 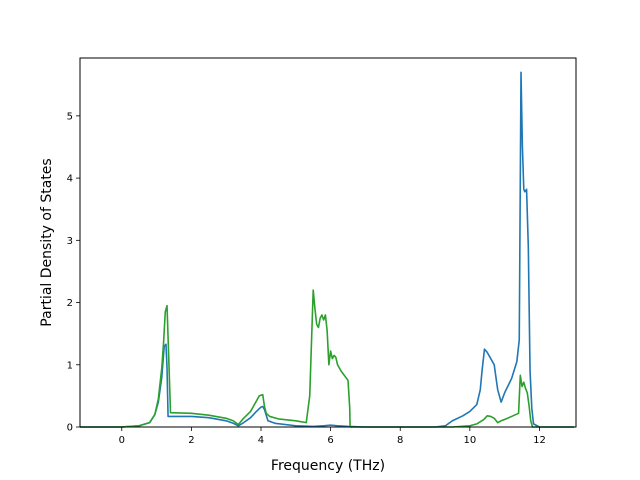 I want to click on y-tick-label: 0, so click(x=70, y=428).